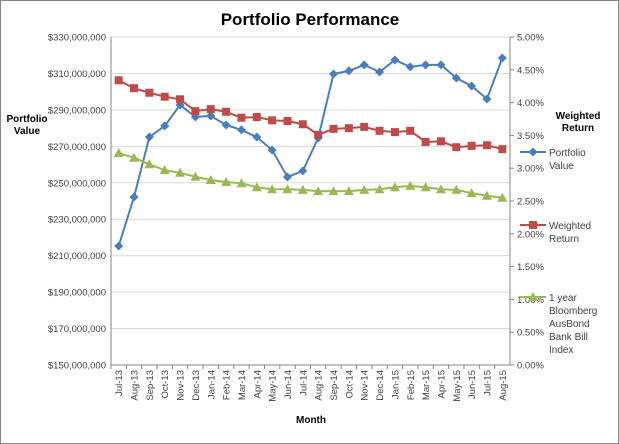 The height and width of the screenshot is (444, 619). I want to click on x-tick-label: Apr-15, so click(441, 384).